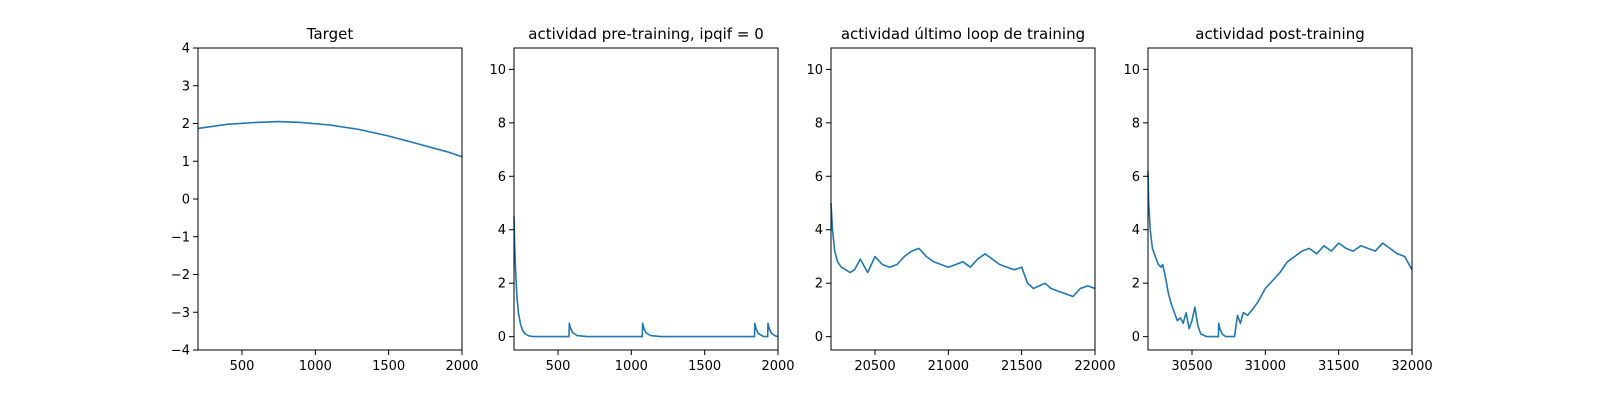 The image size is (1600, 400). I want to click on chart-title: actividad último loop de training, so click(963, 34).